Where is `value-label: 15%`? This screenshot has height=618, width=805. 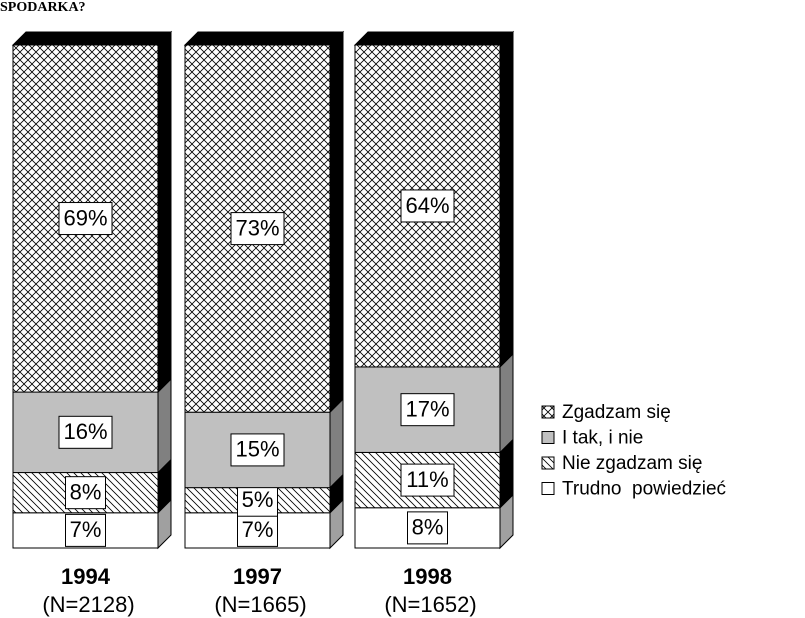 value-label: 15% is located at coordinates (257, 449).